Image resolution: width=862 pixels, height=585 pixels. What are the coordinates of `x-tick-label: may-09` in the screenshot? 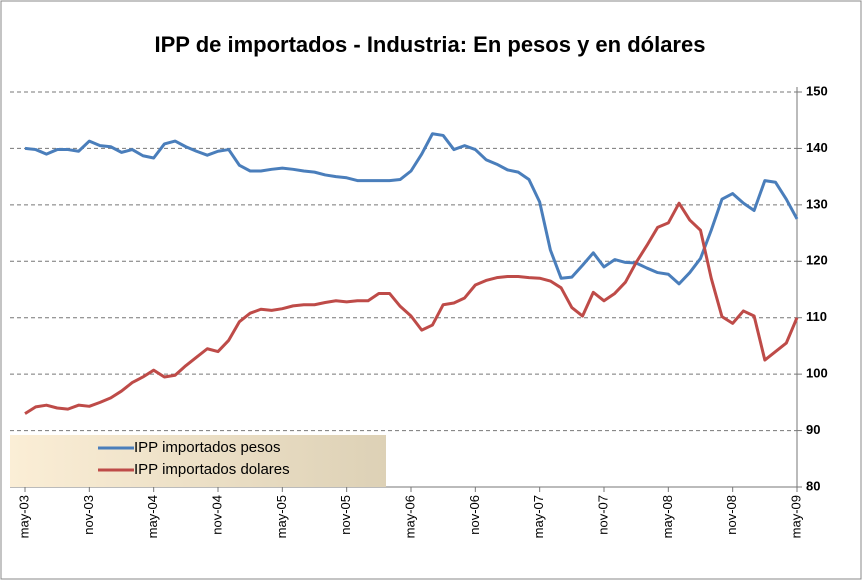 It's located at (795, 516).